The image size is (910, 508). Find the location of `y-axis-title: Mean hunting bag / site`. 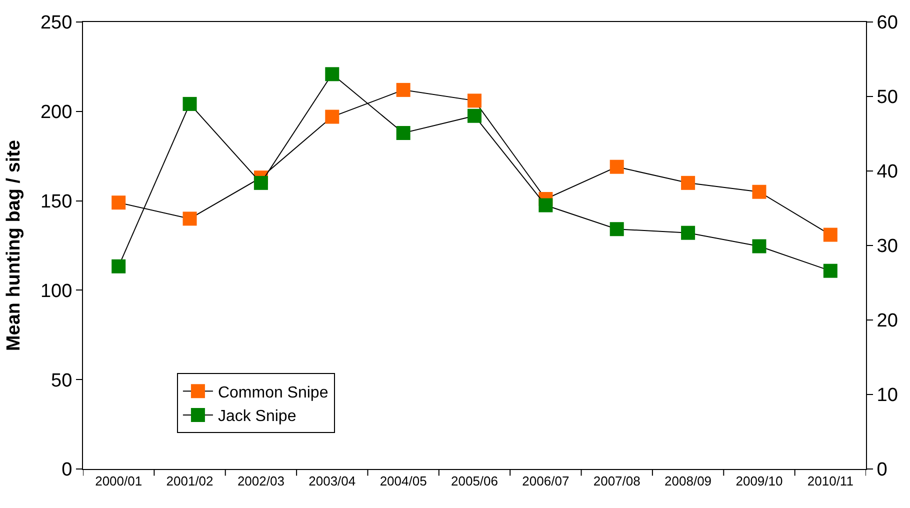

y-axis-title: Mean hunting bag / site is located at coordinates (13, 246).